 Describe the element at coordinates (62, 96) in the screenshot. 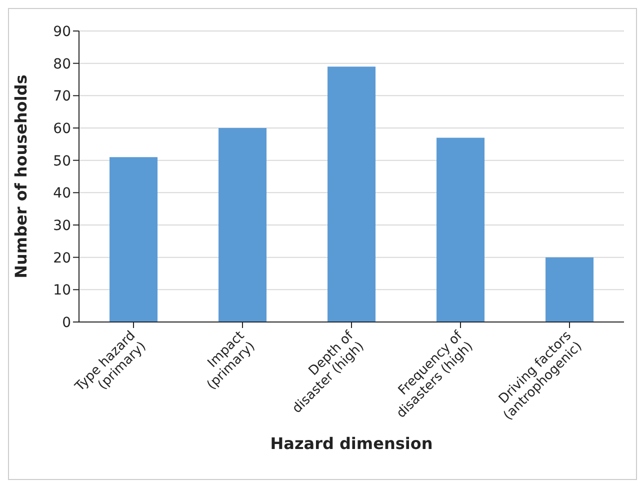

I see `y-tick-label: 70` at that location.